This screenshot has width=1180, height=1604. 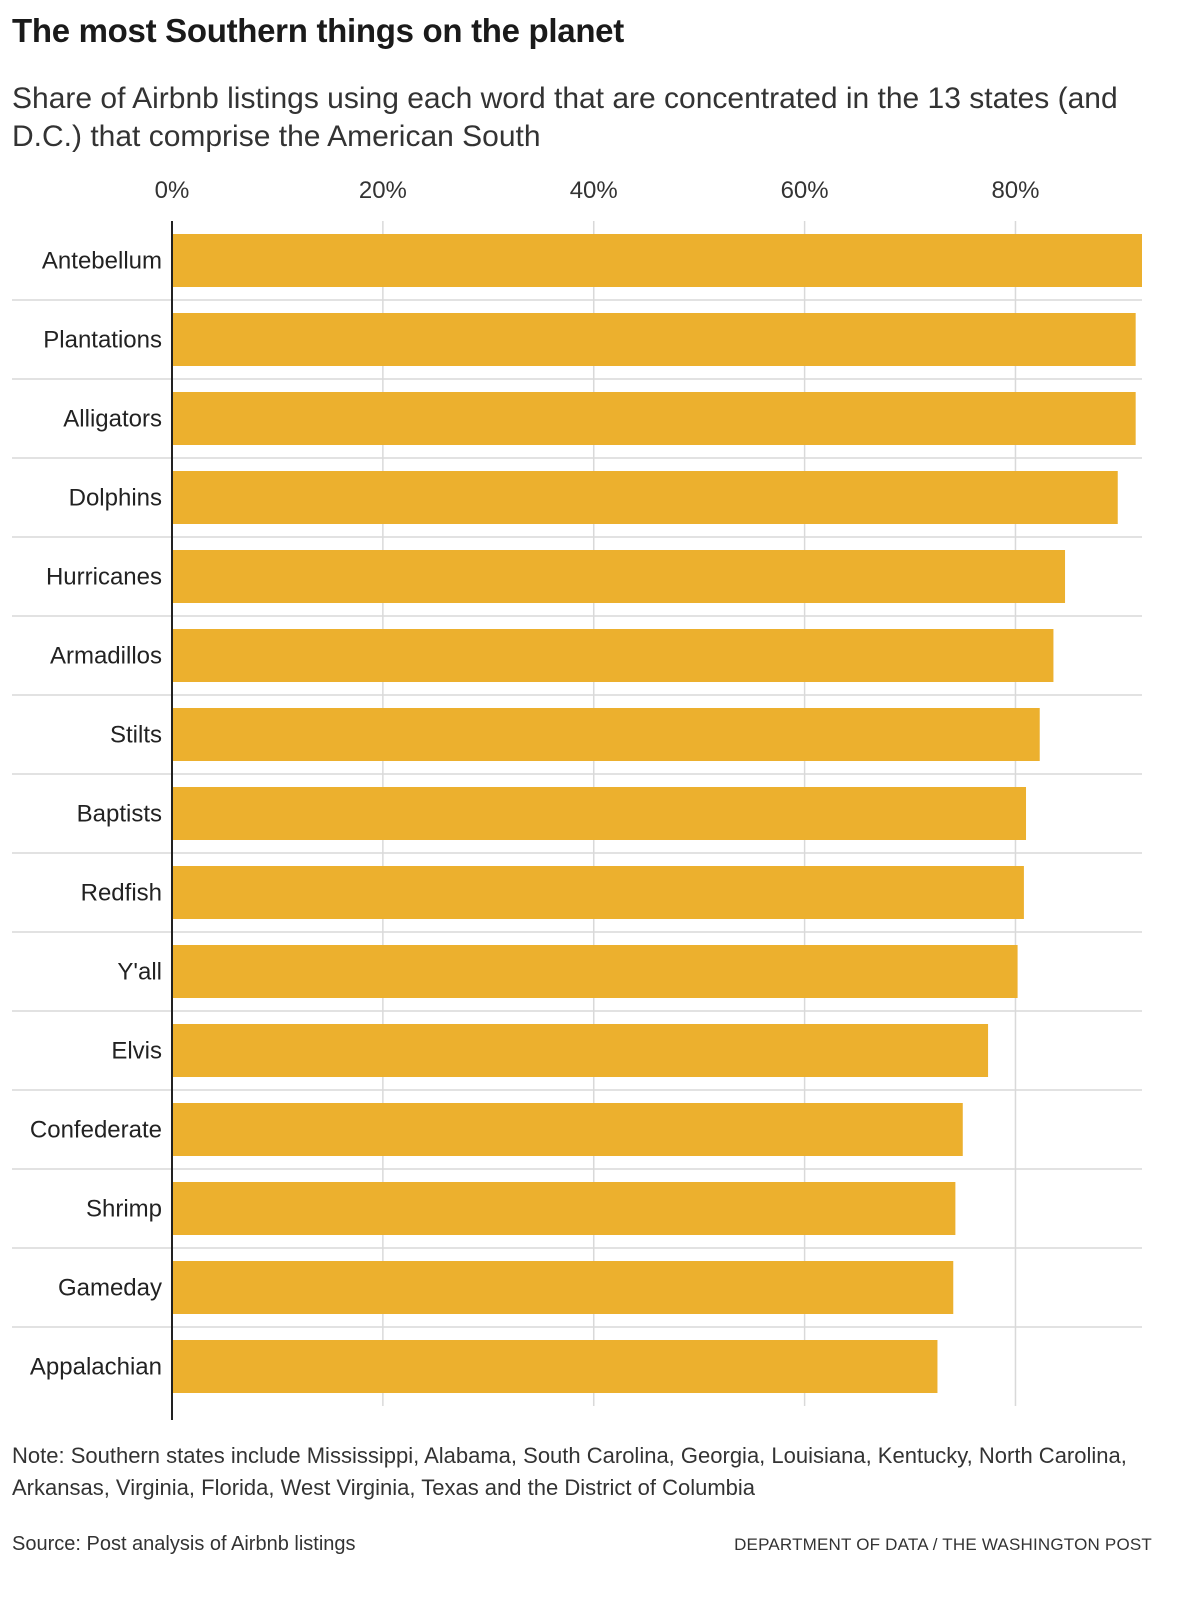 What do you see at coordinates (124, 1209) in the screenshot?
I see `category-label: Shrimp` at bounding box center [124, 1209].